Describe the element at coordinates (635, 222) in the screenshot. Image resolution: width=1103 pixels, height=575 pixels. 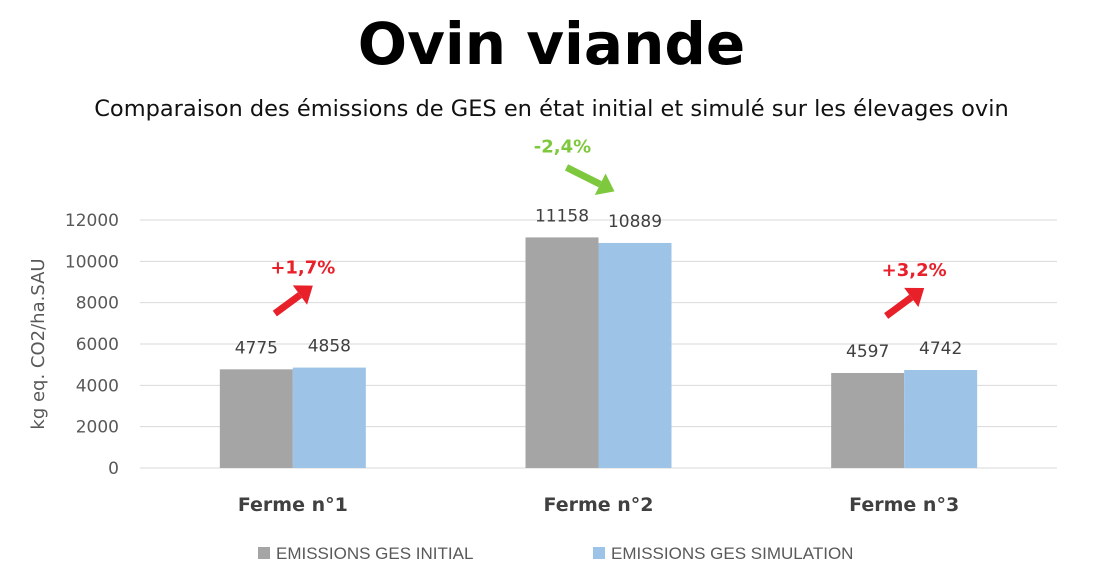
I see `bar-value-label: 10889` at that location.